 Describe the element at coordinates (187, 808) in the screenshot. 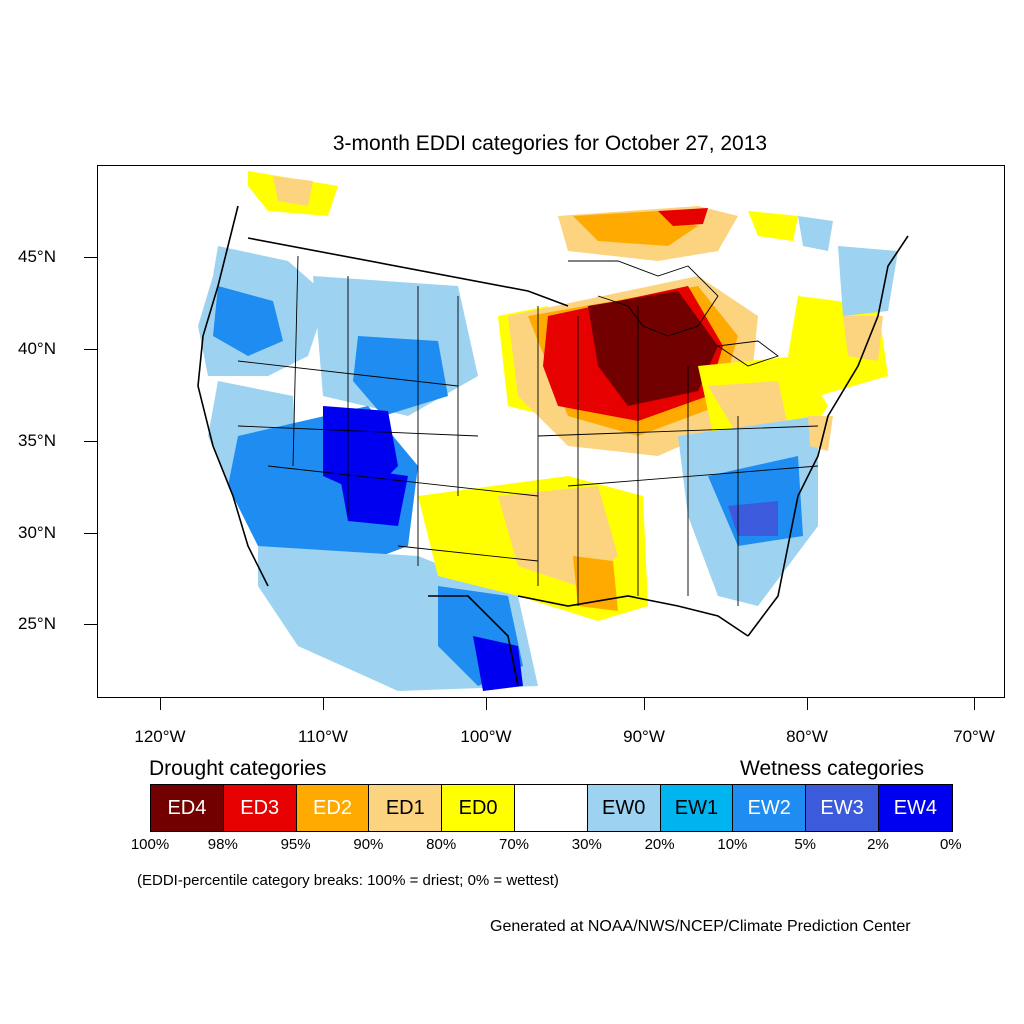

I see `legend-cell-ed4: ED4` at that location.